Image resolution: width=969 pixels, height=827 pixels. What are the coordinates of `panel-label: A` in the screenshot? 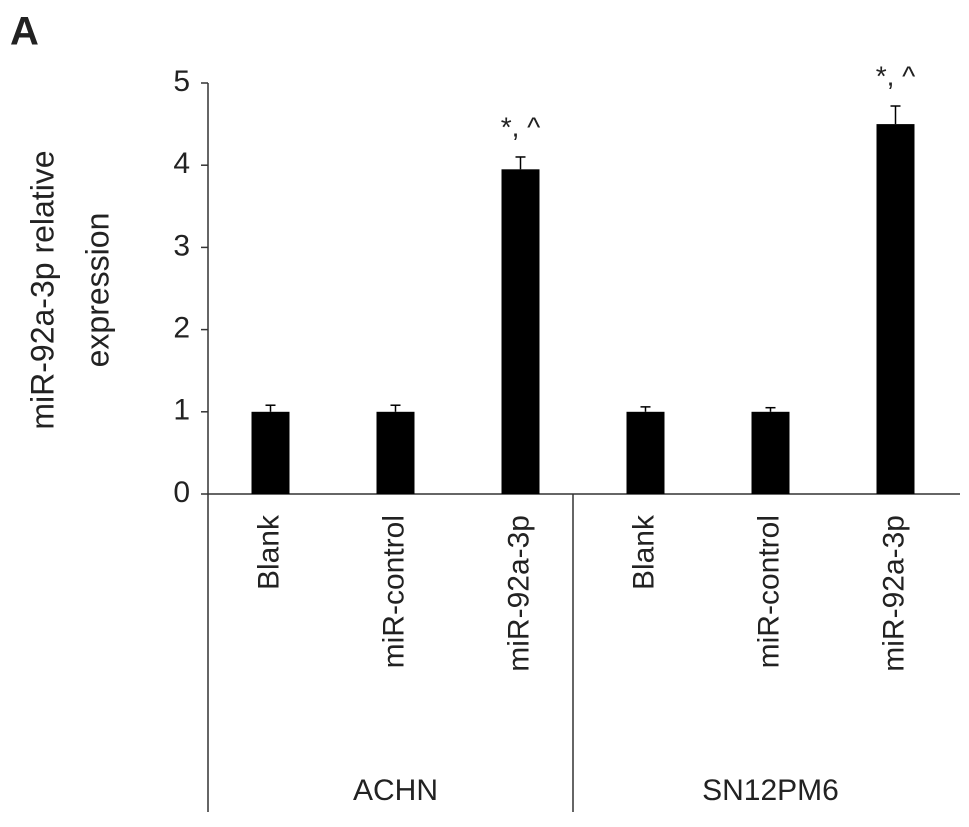 It's located at (24, 32).